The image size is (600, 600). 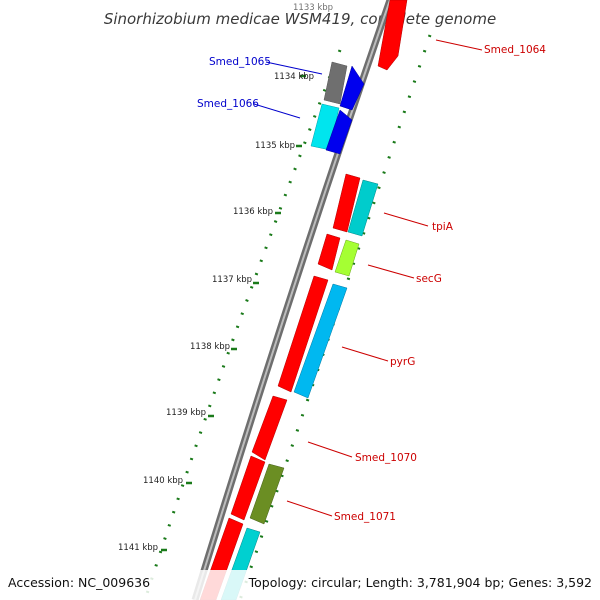 I want to click on connector-pyrg, so click(x=365, y=354).